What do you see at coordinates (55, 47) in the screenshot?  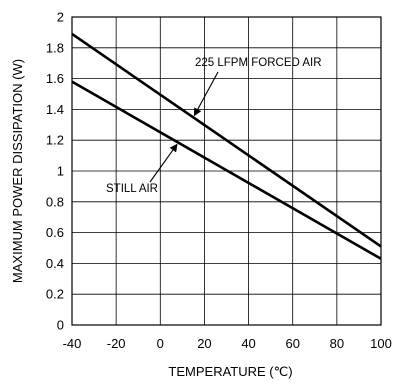 I see `y-tick-label: 1.8` at bounding box center [55, 47].